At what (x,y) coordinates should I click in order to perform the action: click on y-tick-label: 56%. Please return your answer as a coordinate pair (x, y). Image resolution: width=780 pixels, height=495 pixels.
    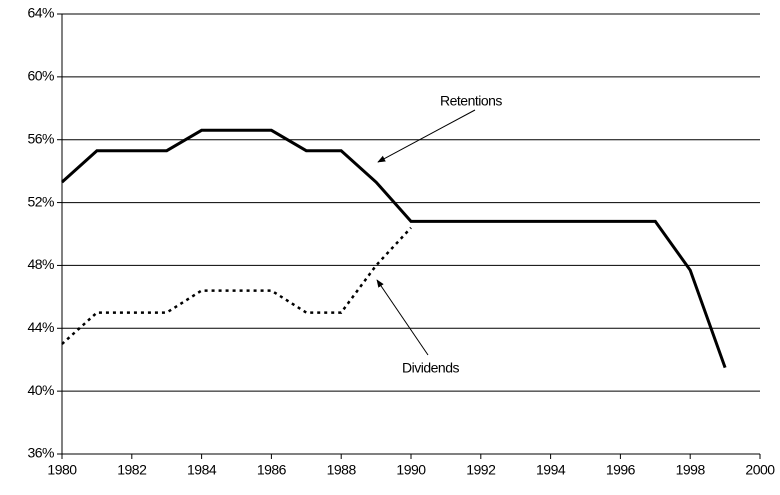
    Looking at the image, I should click on (40, 138).